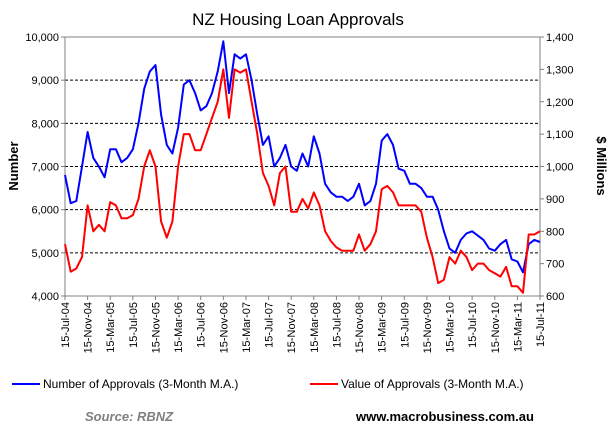  I want to click on x-tick-label: 15-Mar-06, so click(179, 327).